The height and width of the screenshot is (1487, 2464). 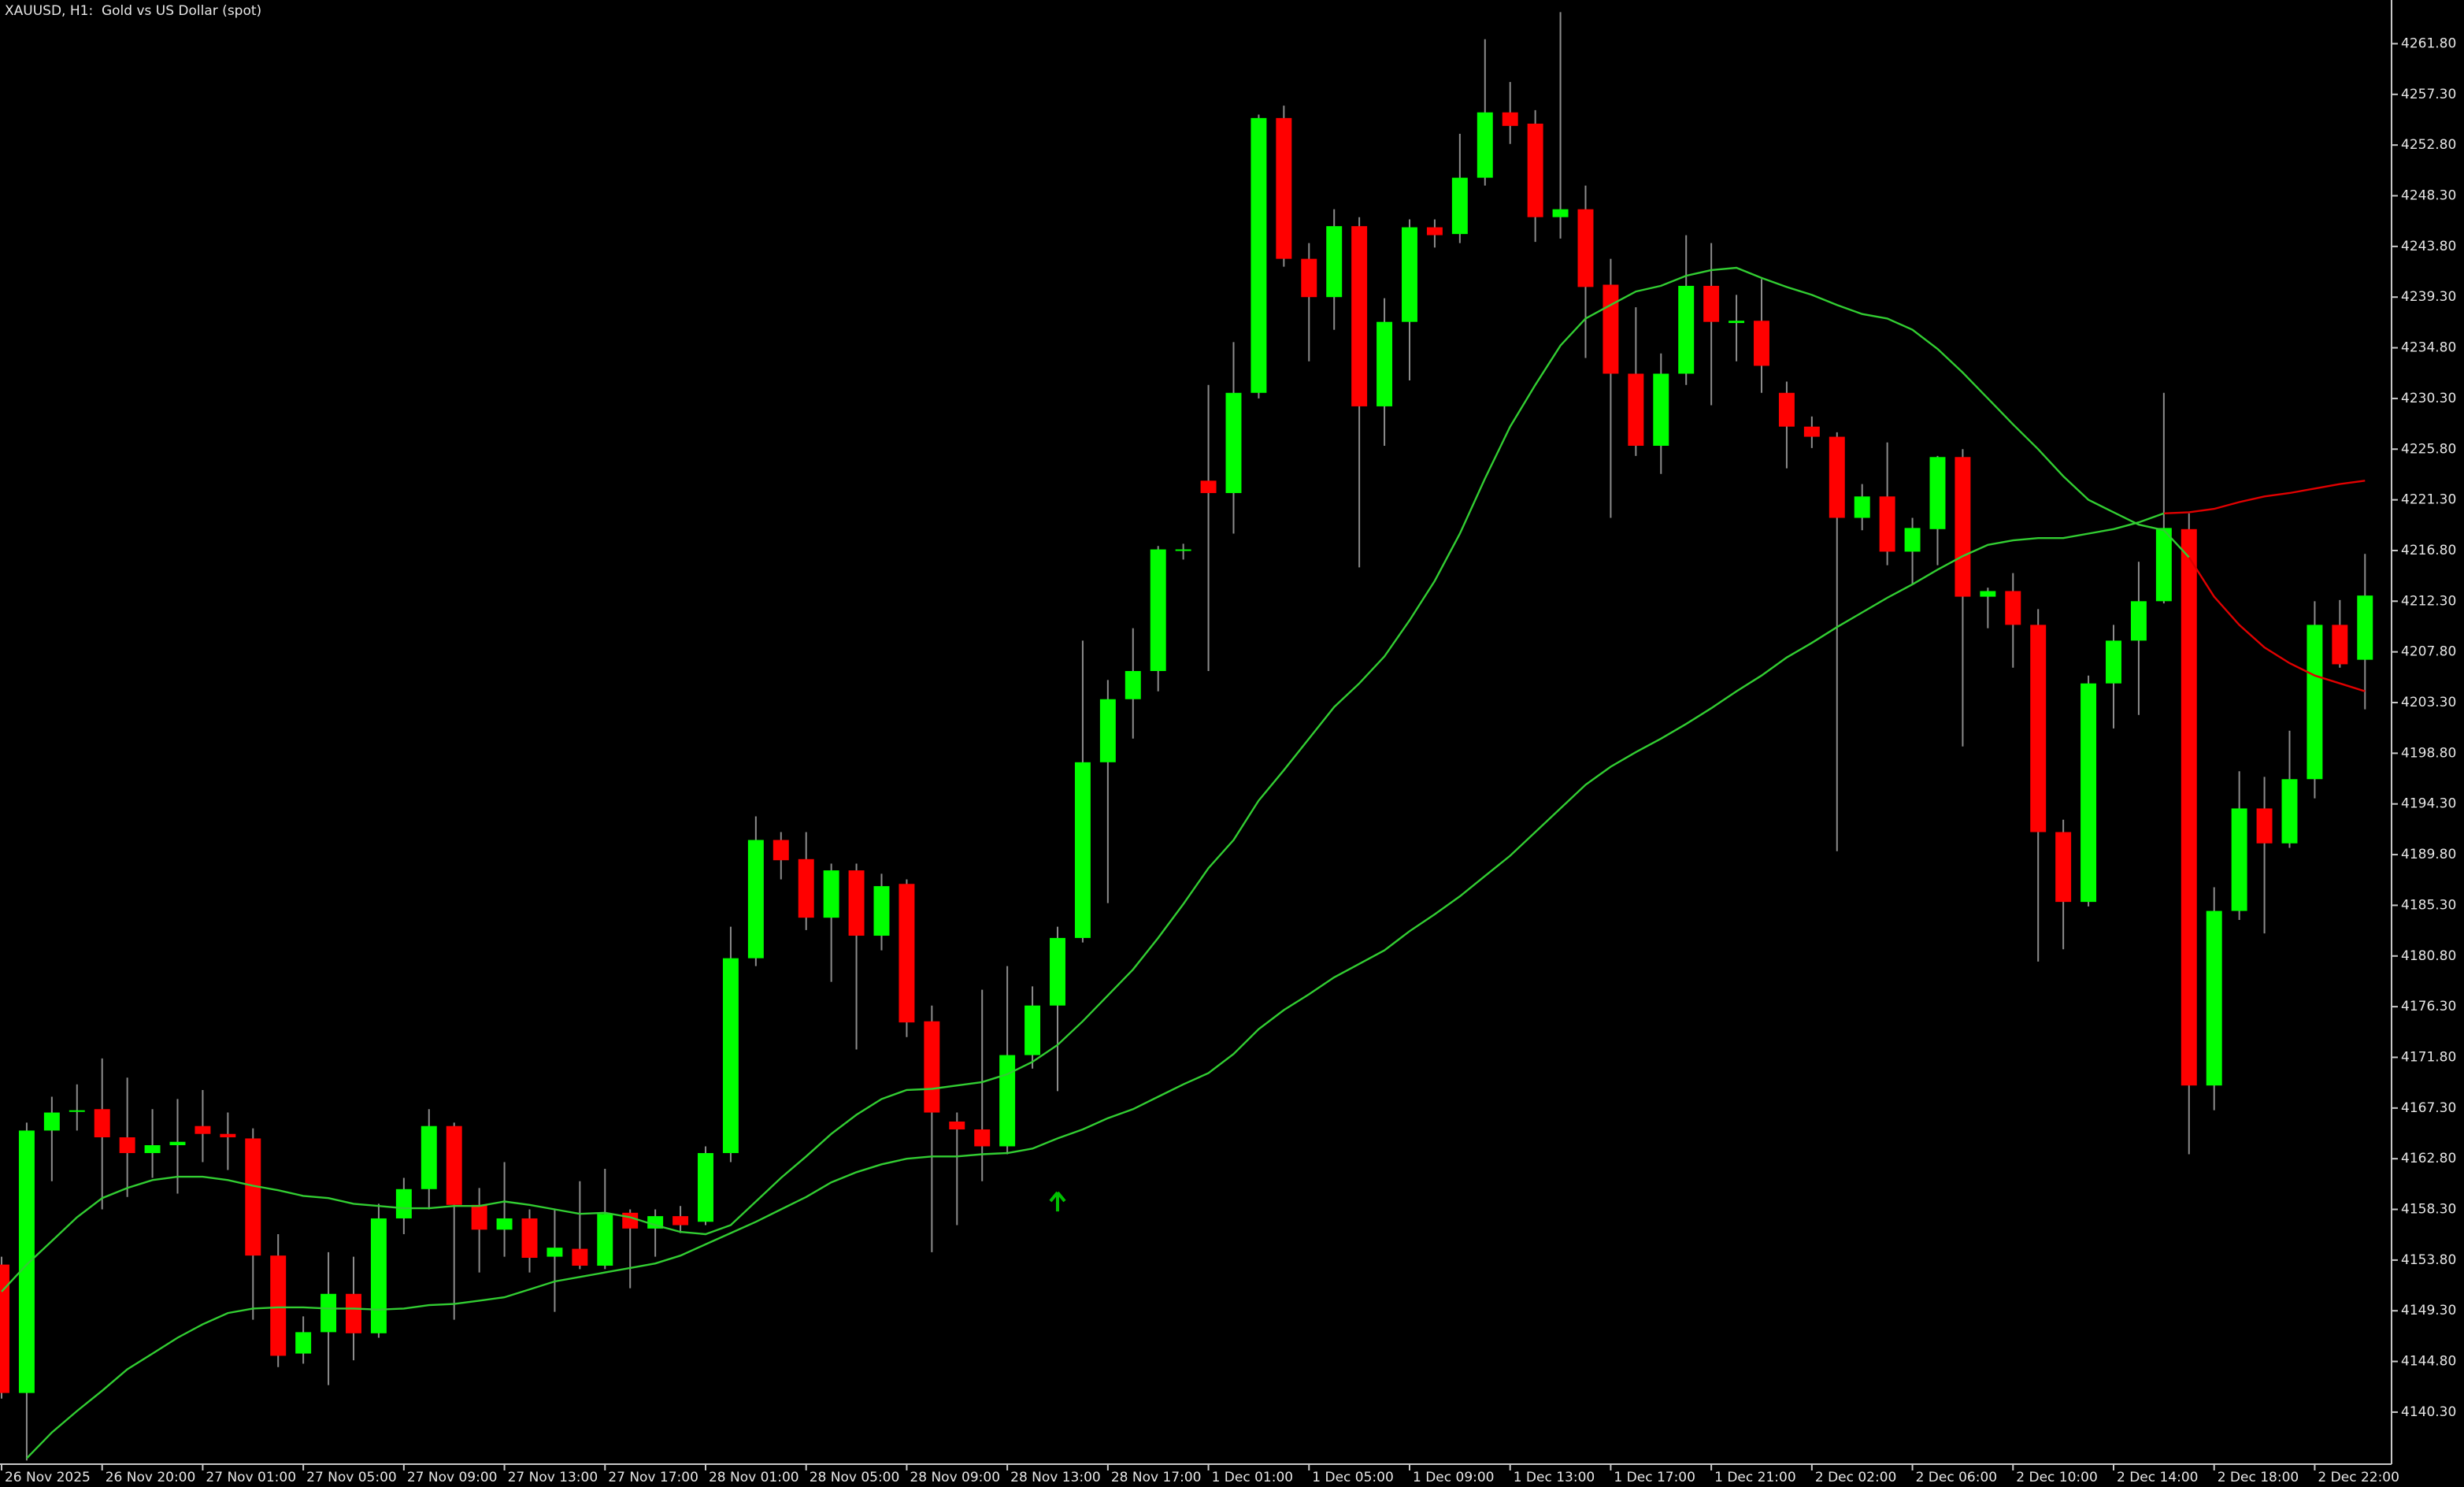 I want to click on x-tick-label: 2 Dec 02:00, so click(x=1856, y=1477).